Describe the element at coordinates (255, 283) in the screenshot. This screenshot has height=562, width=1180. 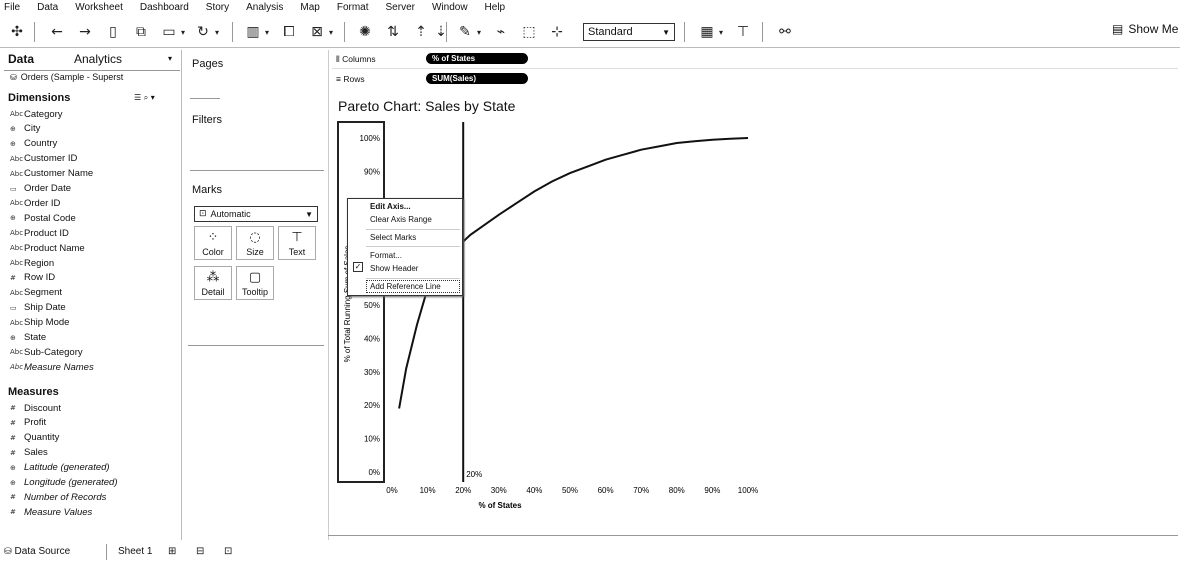
I see `tooltip-button: ▢ Tooltip` at that location.